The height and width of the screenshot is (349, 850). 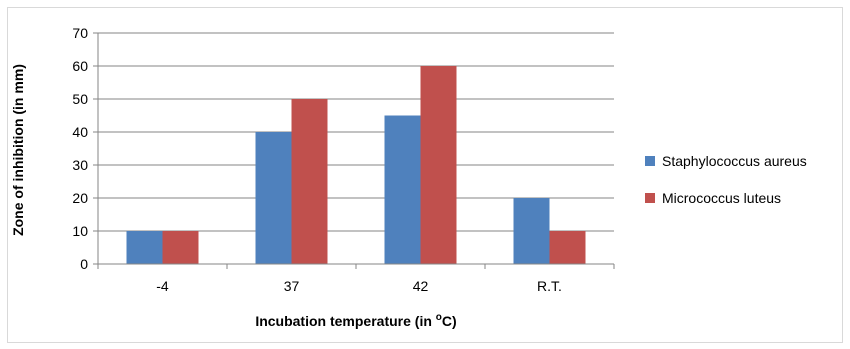 What do you see at coordinates (449, 321) in the screenshot?
I see `x-axis-title-suffix: C)` at bounding box center [449, 321].